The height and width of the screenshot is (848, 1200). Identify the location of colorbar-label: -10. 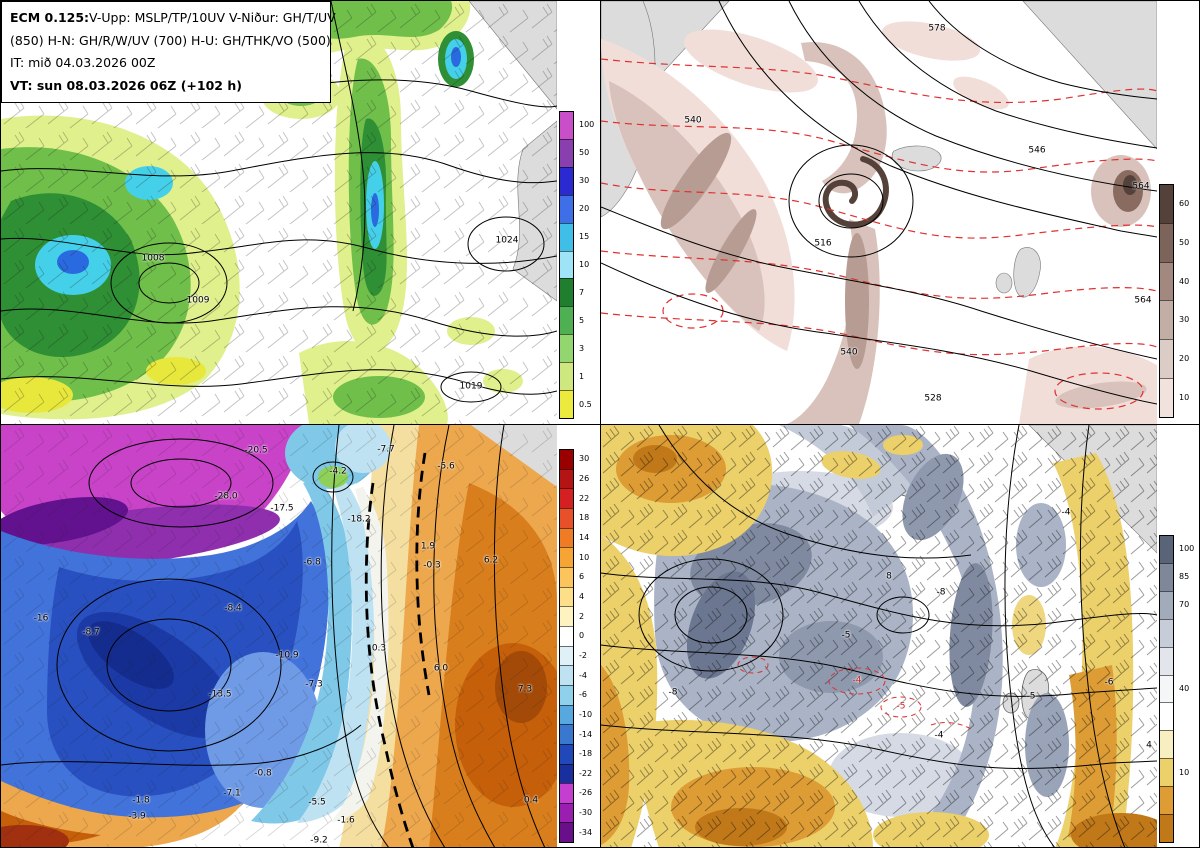
(586, 714).